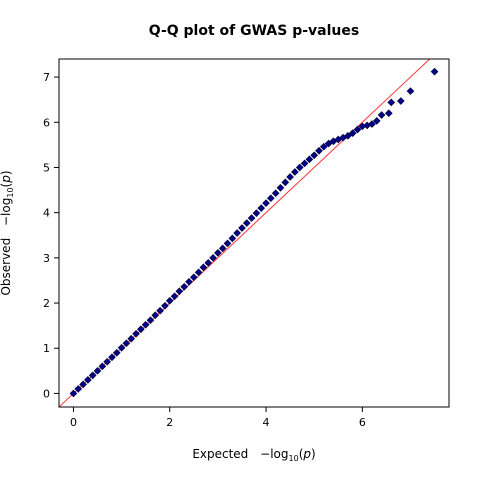 The width and height of the screenshot is (480, 480). What do you see at coordinates (6, 267) in the screenshot?
I see `y-axis-label-prefix: Observed` at bounding box center [6, 267].